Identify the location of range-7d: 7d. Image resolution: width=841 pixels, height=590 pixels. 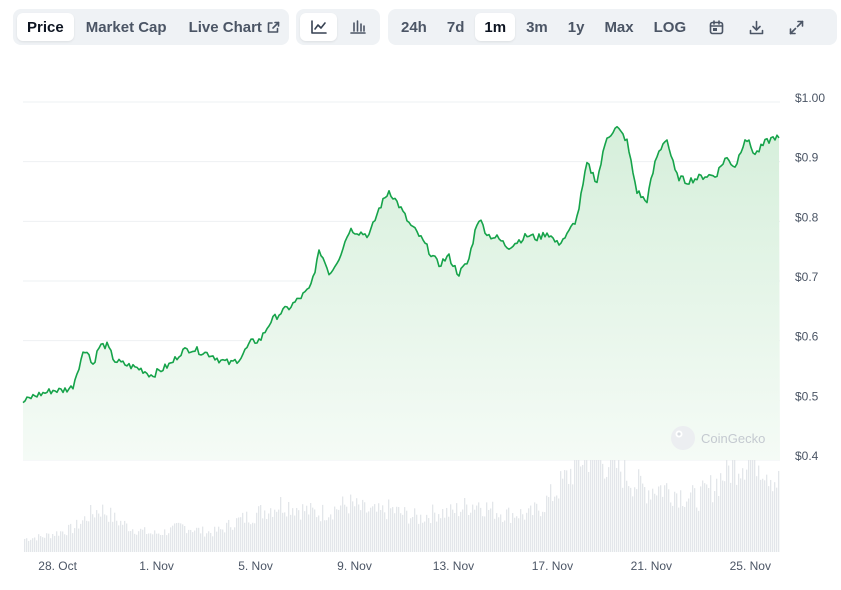
(455, 27).